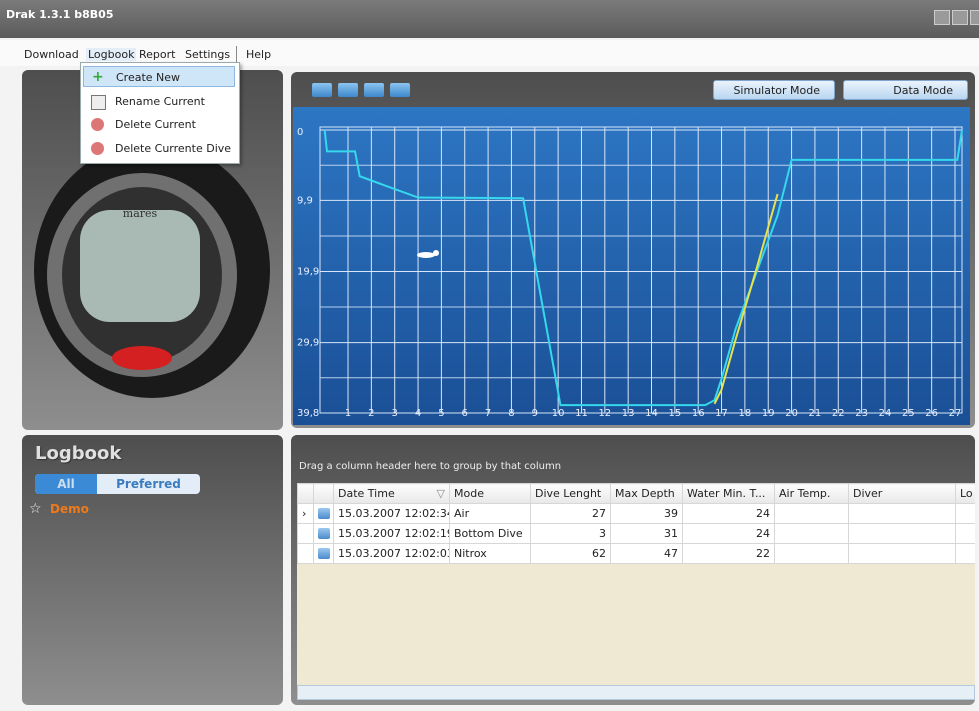 Image resolution: width=979 pixels, height=711 pixels. What do you see at coordinates (395, 413) in the screenshot?
I see `x-tick-label: 3` at bounding box center [395, 413].